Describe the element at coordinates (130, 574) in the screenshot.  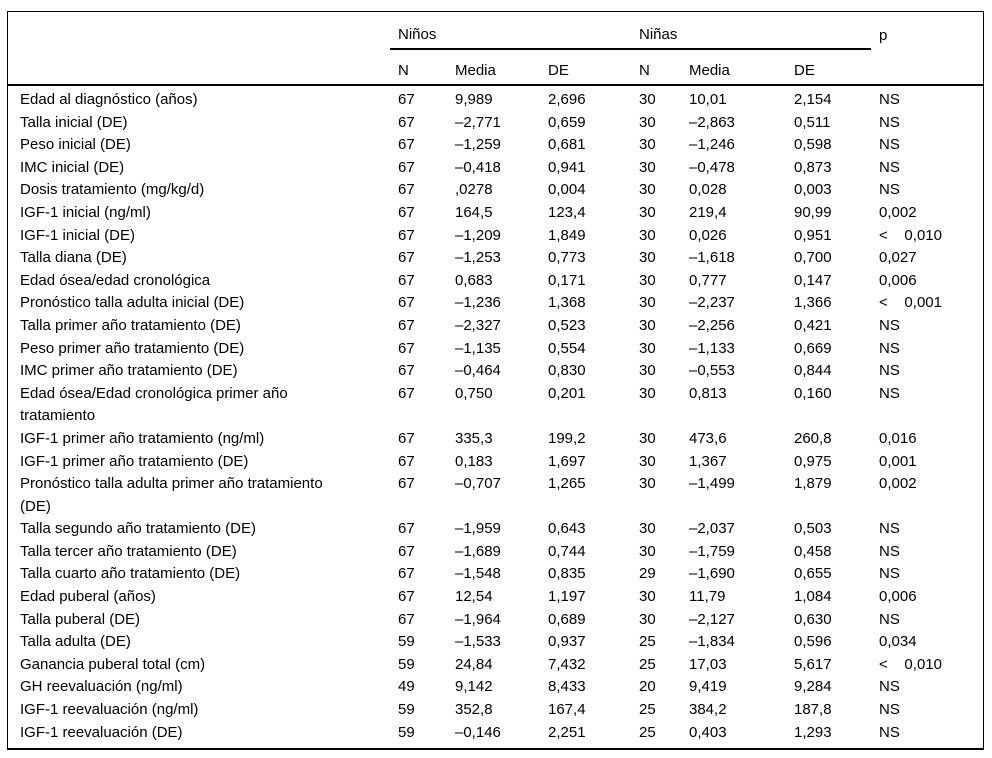
I see `row-label: Talla cuarto año tratamiento (DE)` at that location.